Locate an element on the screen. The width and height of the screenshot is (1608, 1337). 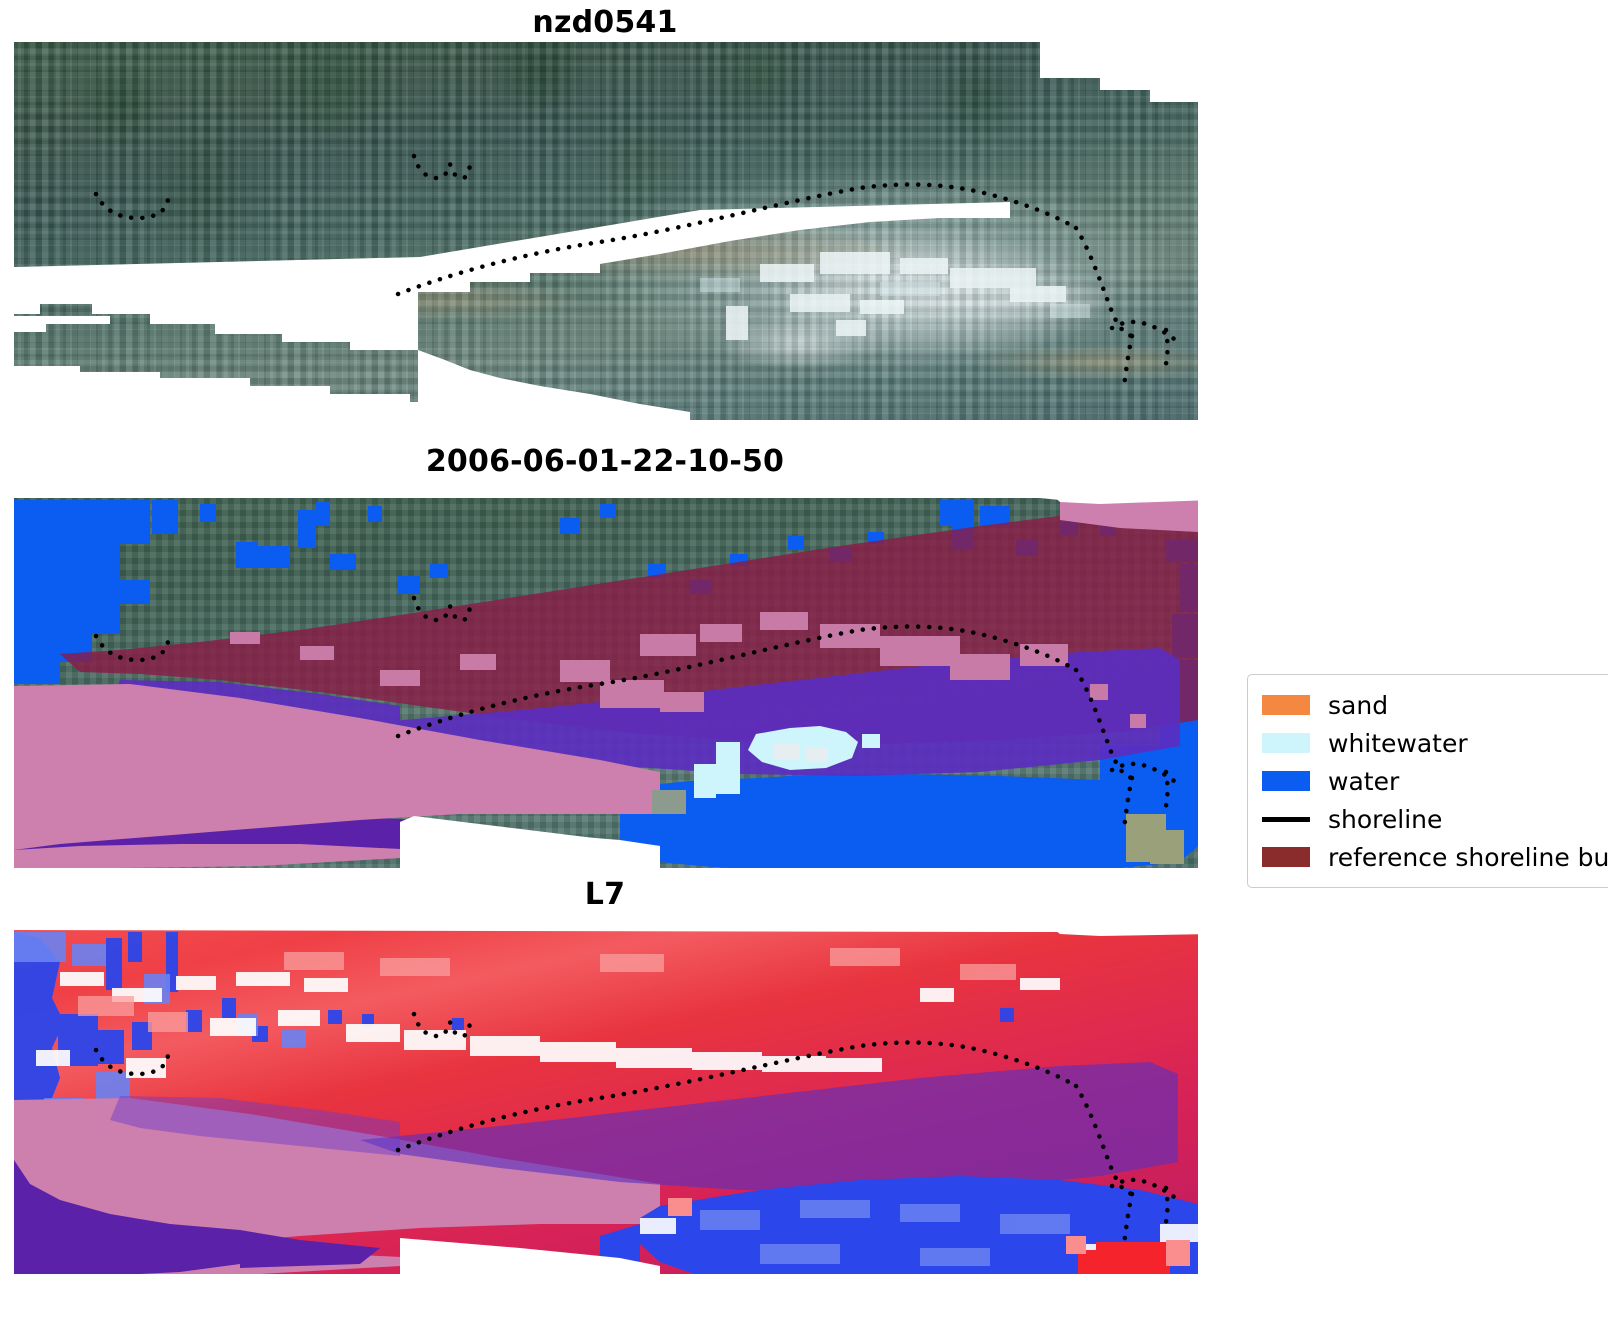
nodata-region-left-edge is located at coordinates (7, 231).